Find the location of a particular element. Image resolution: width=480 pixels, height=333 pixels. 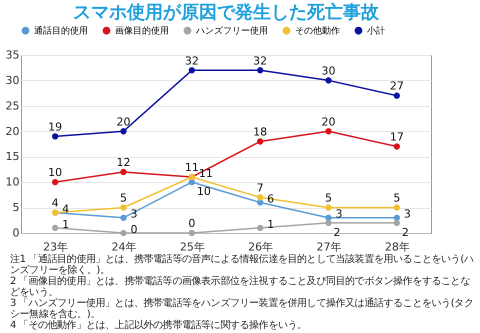

data-label: 4 is located at coordinates (55, 203).